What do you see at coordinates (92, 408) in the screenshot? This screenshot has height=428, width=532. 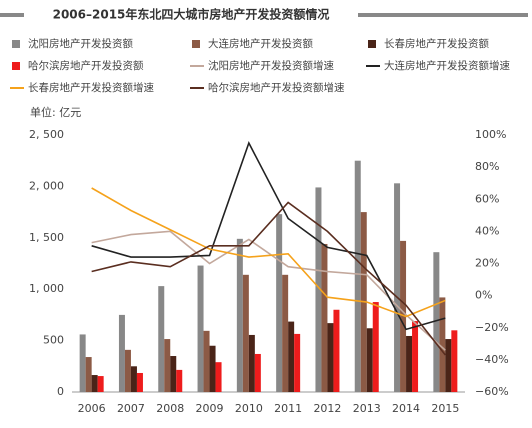 I see `x-tick-label: 2006` at bounding box center [92, 408].